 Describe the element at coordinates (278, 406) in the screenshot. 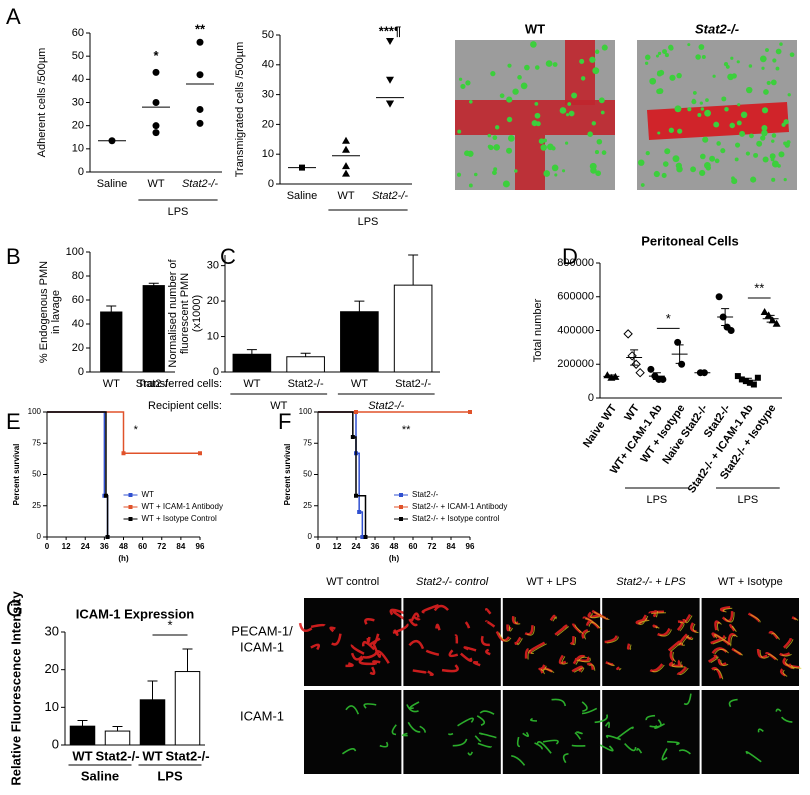

I see `group-label: WT` at that location.